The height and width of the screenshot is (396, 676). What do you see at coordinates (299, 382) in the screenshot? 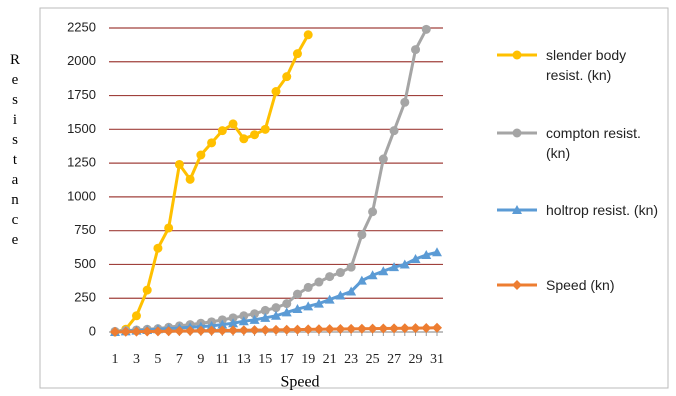
I see `x-axis-title: Speed` at bounding box center [299, 382].